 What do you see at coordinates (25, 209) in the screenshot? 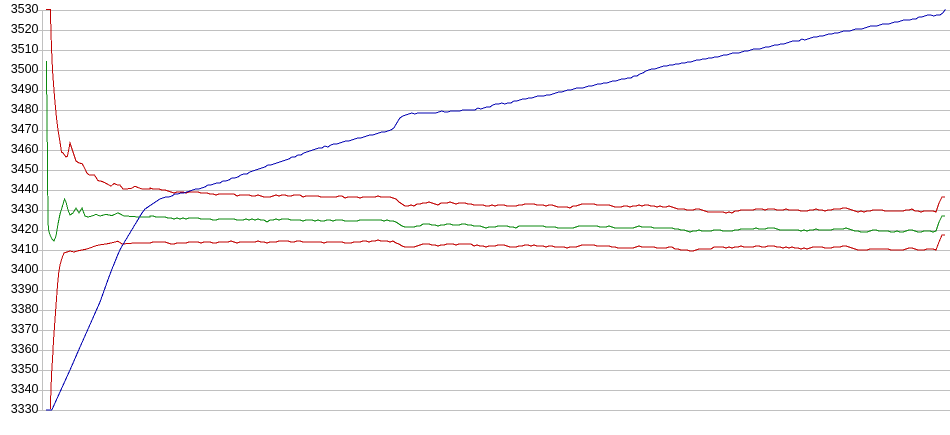
I see `svg-text: 3430` at bounding box center [25, 209].